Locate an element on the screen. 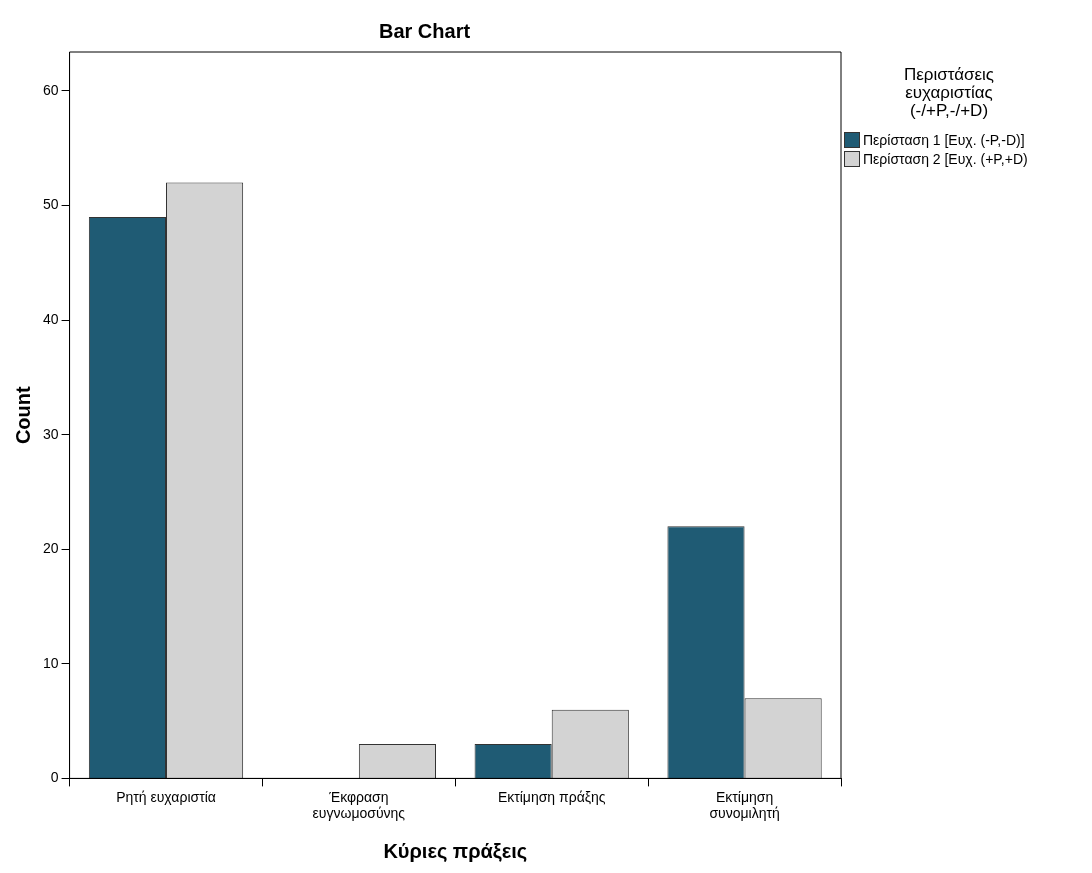 The width and height of the screenshot is (1092, 873). y-tick-label: 30 is located at coordinates (50, 433).